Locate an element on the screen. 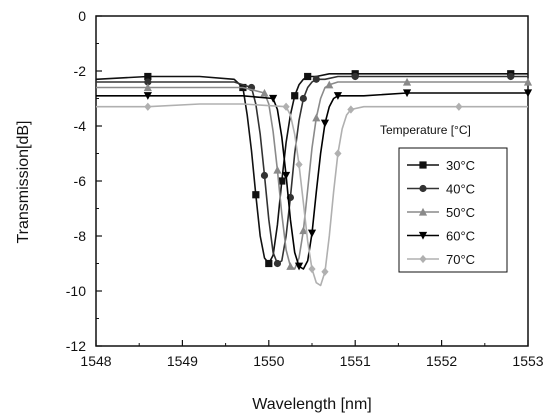 The image size is (555, 418). legend-label: 60°C is located at coordinates (460, 236).